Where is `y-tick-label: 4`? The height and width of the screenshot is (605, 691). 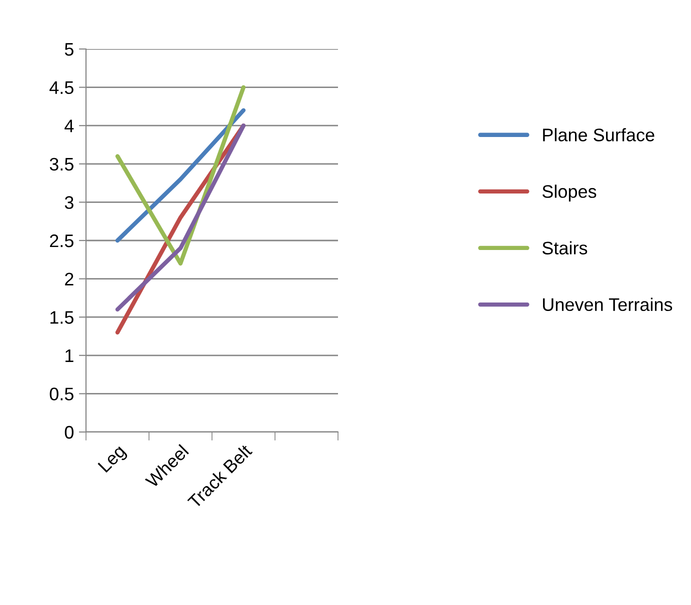
y-tick-label: 4 is located at coordinates (69, 126).